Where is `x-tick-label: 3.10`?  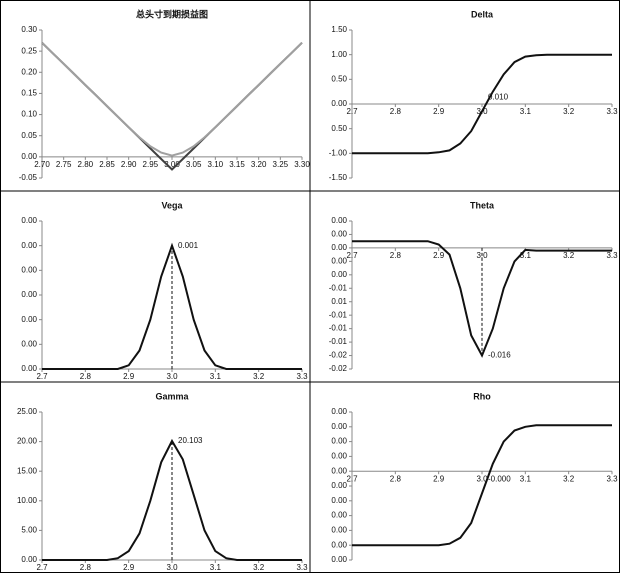 x-tick-label: 3.10 is located at coordinates (216, 164).